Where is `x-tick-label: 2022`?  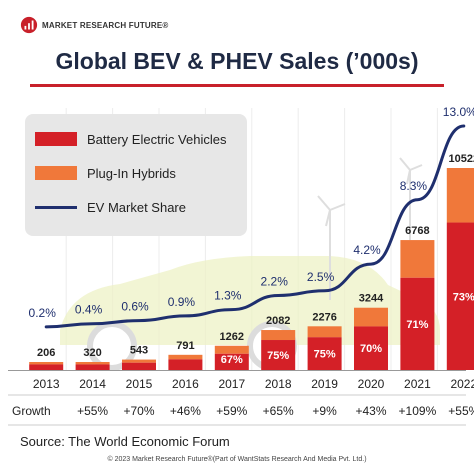
x-tick-label: 2022 is located at coordinates (462, 384).